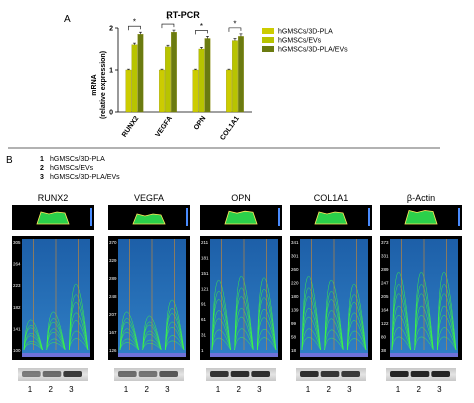 The width and height of the screenshot is (474, 403). I want to click on heatmap-tick-label: 80, so click(384, 337).